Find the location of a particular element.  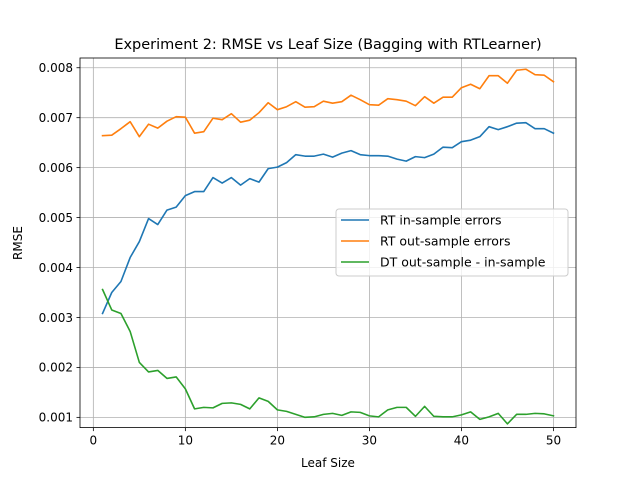

x-tick-label: 40 is located at coordinates (461, 441).